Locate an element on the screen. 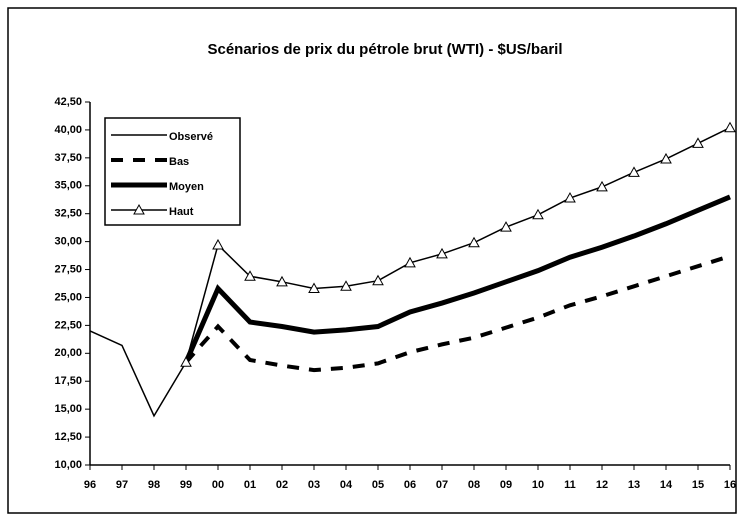 The width and height of the screenshot is (739, 525). legend-box is located at coordinates (172, 171).